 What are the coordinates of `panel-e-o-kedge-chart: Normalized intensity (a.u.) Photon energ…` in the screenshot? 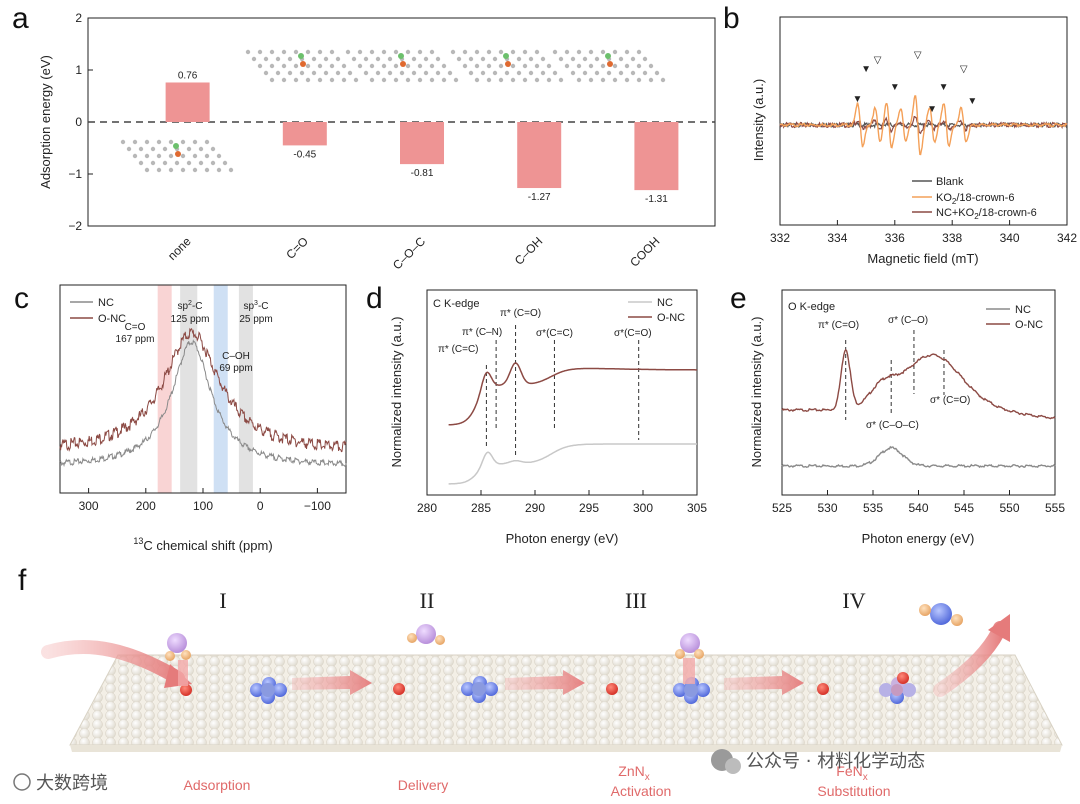 It's located at (907, 417).